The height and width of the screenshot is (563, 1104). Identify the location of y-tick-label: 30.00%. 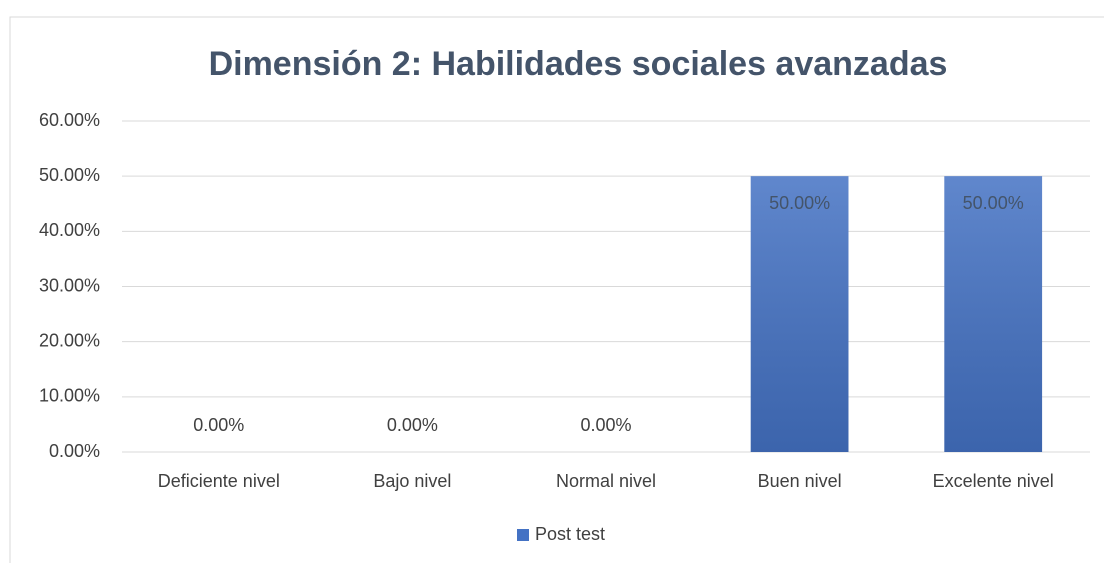
(69, 285).